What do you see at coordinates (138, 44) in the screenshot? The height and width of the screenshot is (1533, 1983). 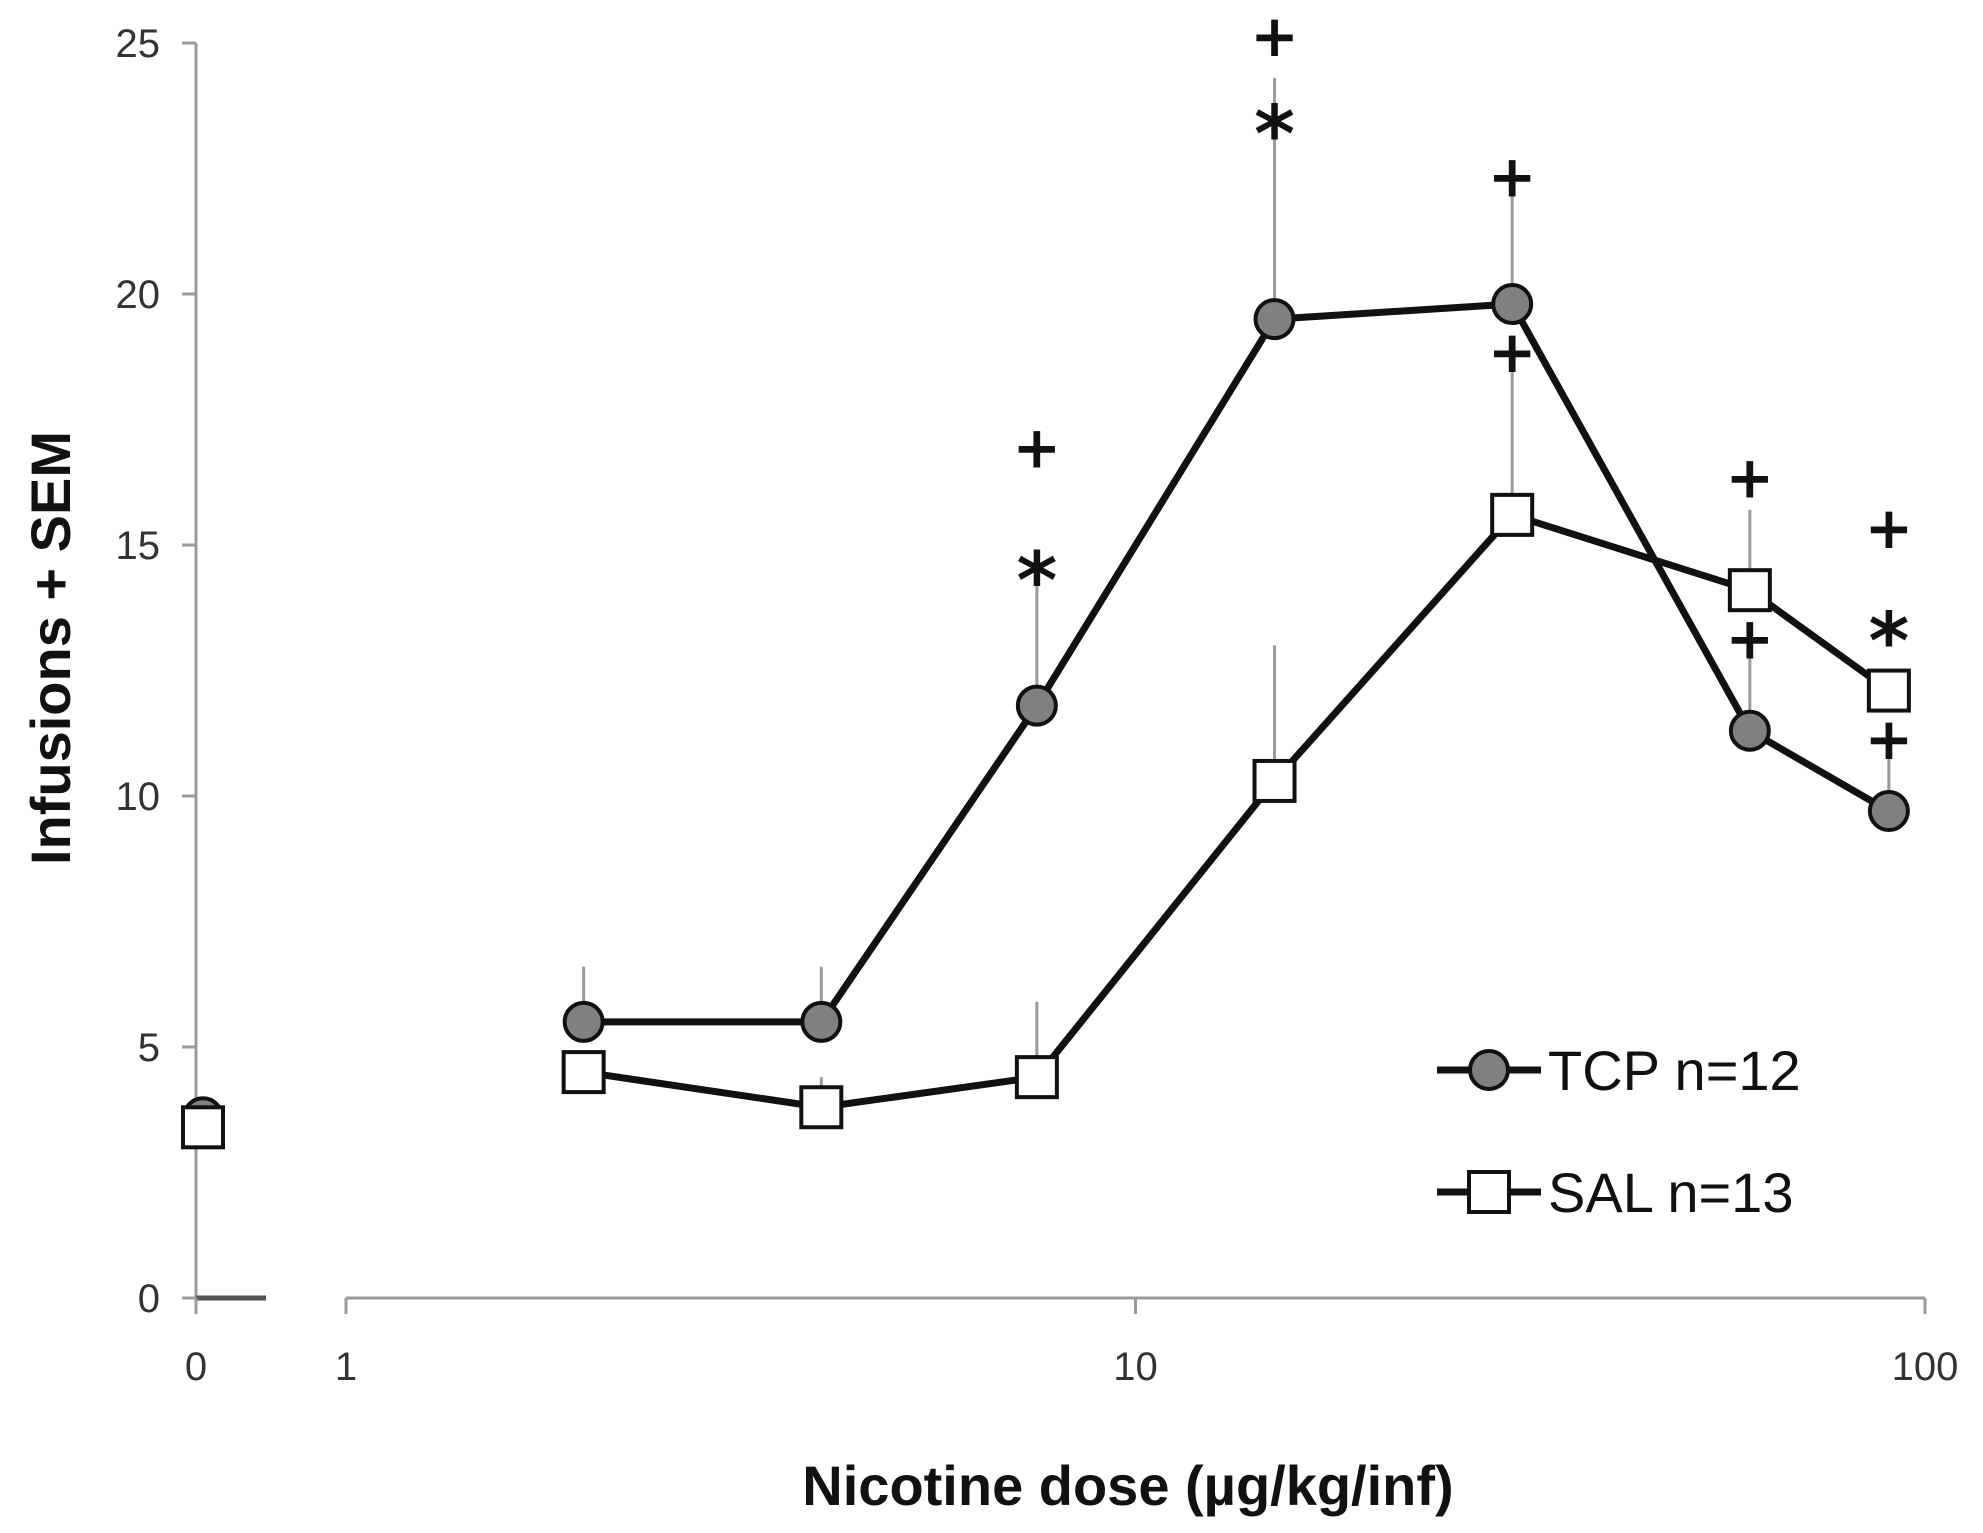 I see `y-tick-label: 25` at bounding box center [138, 44].